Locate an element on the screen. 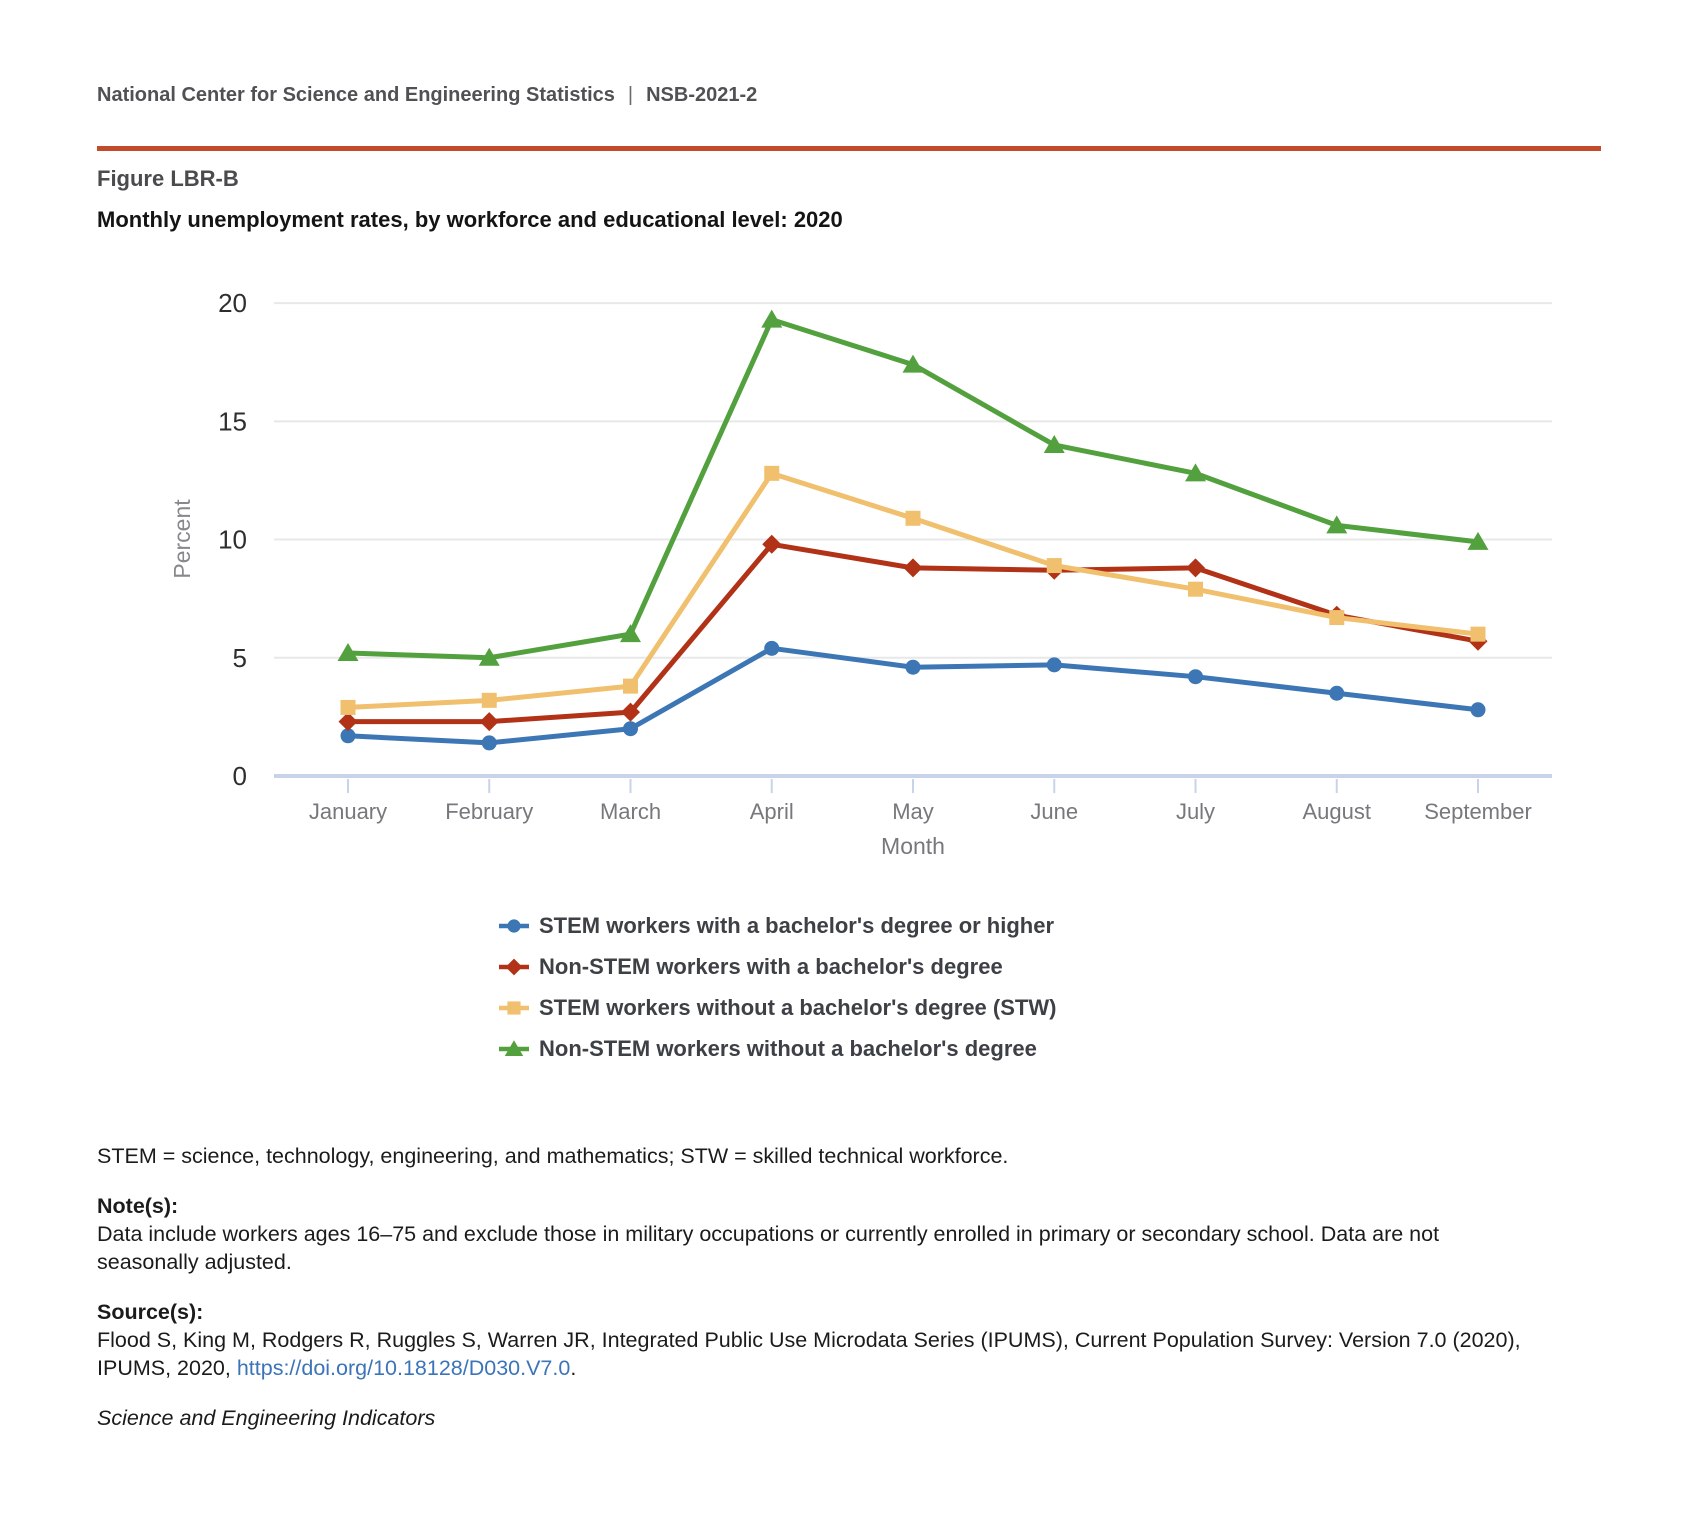 Image resolution: width=1700 pixels, height=1529 pixels. x-tick-label: June is located at coordinates (1054, 811).